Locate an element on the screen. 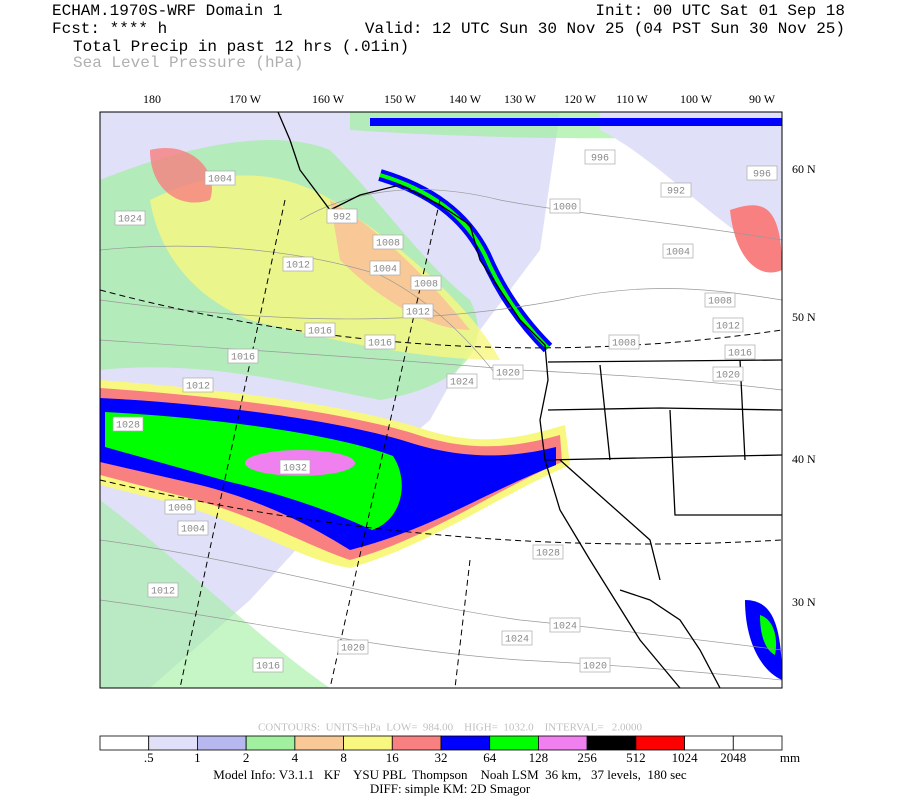 This screenshot has height=805, width=900. diff-info: DIFF: simple KM: 2D Smagor is located at coordinates (450, 788).